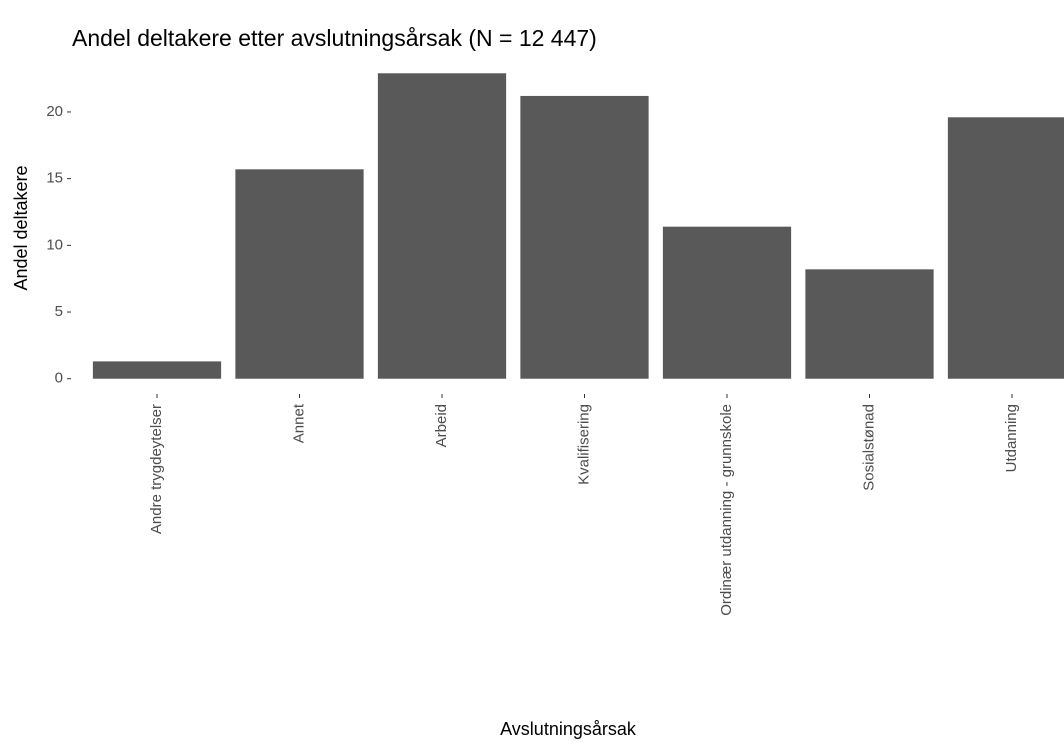  What do you see at coordinates (568, 729) in the screenshot?
I see `x-axis-title: Avslutningsårsak` at bounding box center [568, 729].